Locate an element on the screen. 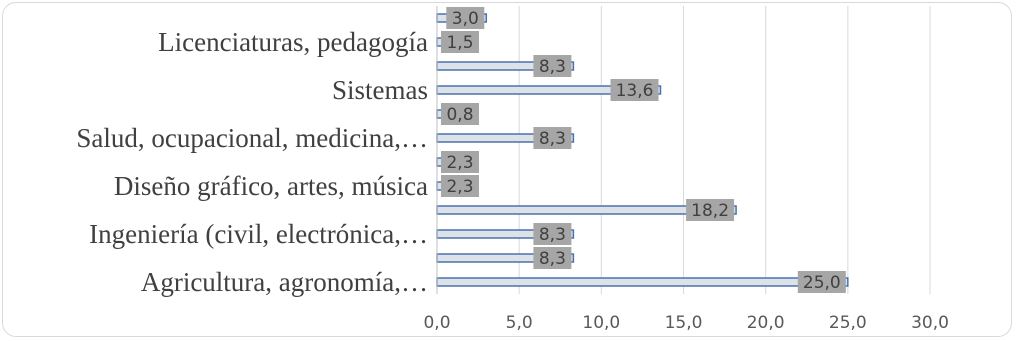 The image size is (1016, 341). category-label: Diseño gráfico, artes, música is located at coordinates (271, 186).